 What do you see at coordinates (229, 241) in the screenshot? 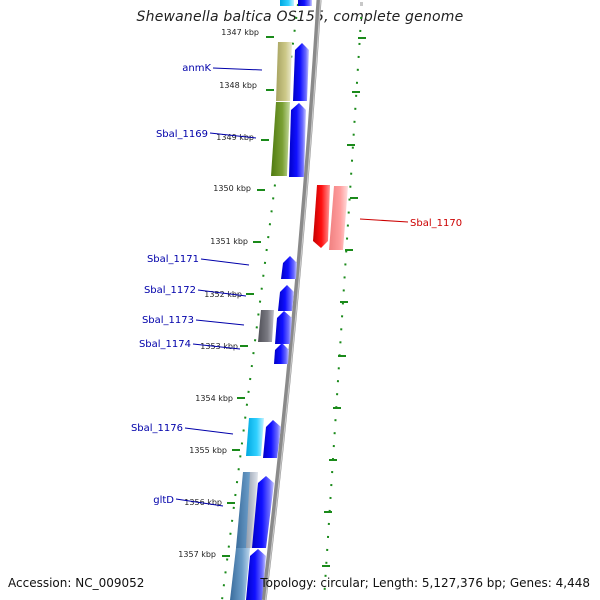
I see `scale-label: 1351 kbp` at bounding box center [229, 241].